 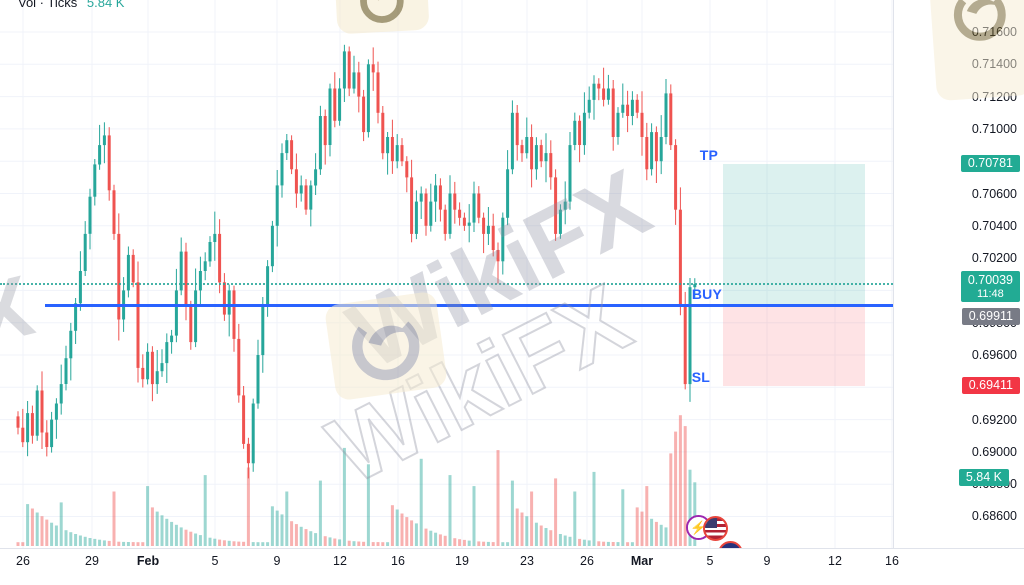 What do you see at coordinates (715, 528) in the screenshot?
I see `us-flag-icon` at bounding box center [715, 528].